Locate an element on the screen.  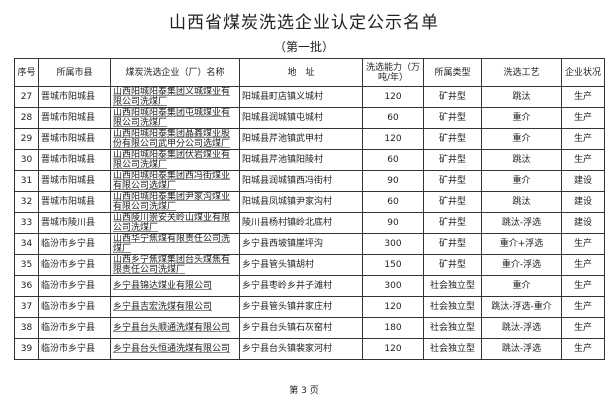
cell-enterprise-name: 山西阳城阳泰集团伏岩煤业有限公司洗煤厂 is located at coordinates (175, 160).